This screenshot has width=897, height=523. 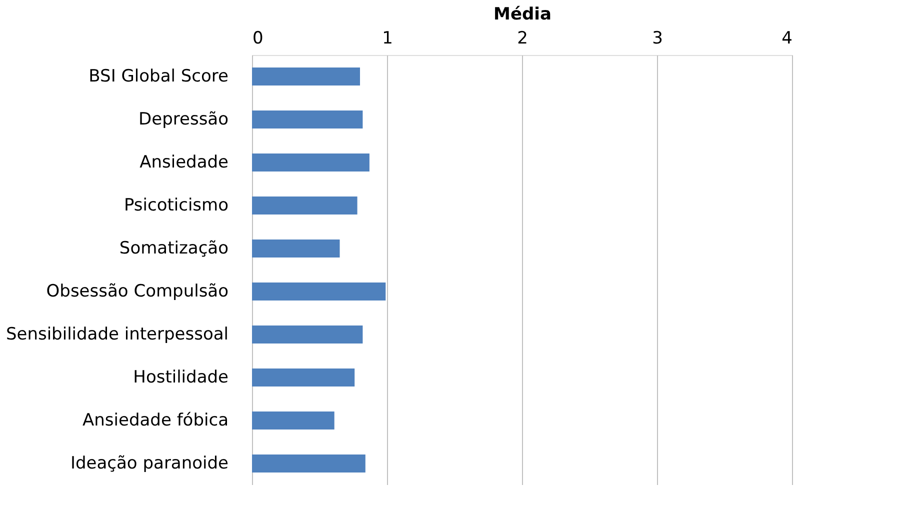 What do you see at coordinates (158, 76) in the screenshot?
I see `y-tick-label: BSI Global Score` at bounding box center [158, 76].